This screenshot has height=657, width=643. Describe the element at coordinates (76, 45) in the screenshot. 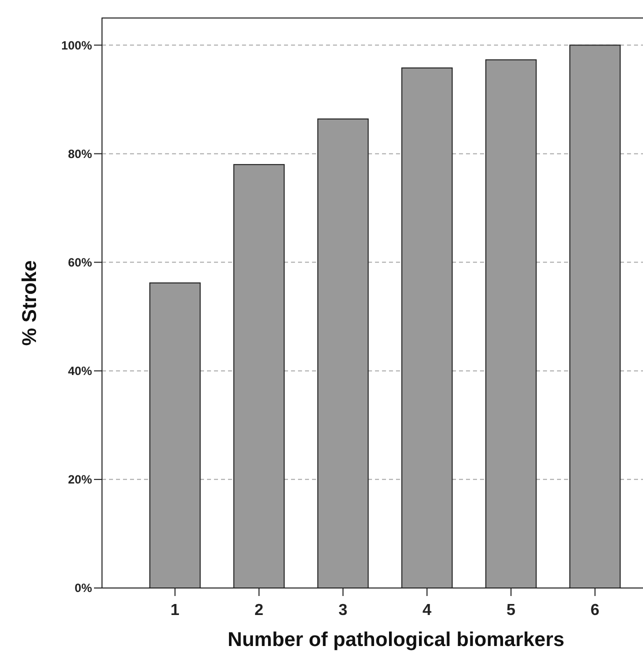

I see `y-tick-label: 100%` at that location.